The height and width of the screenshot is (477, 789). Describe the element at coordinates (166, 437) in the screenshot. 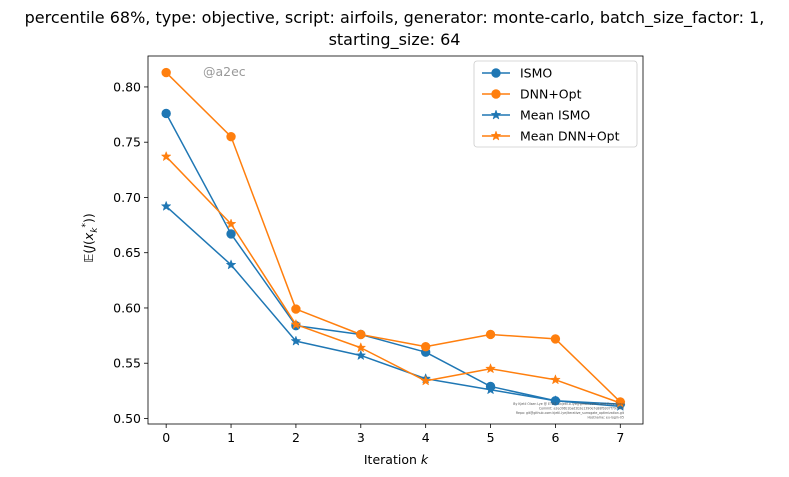

I see `x-tick-label: 0` at that location.